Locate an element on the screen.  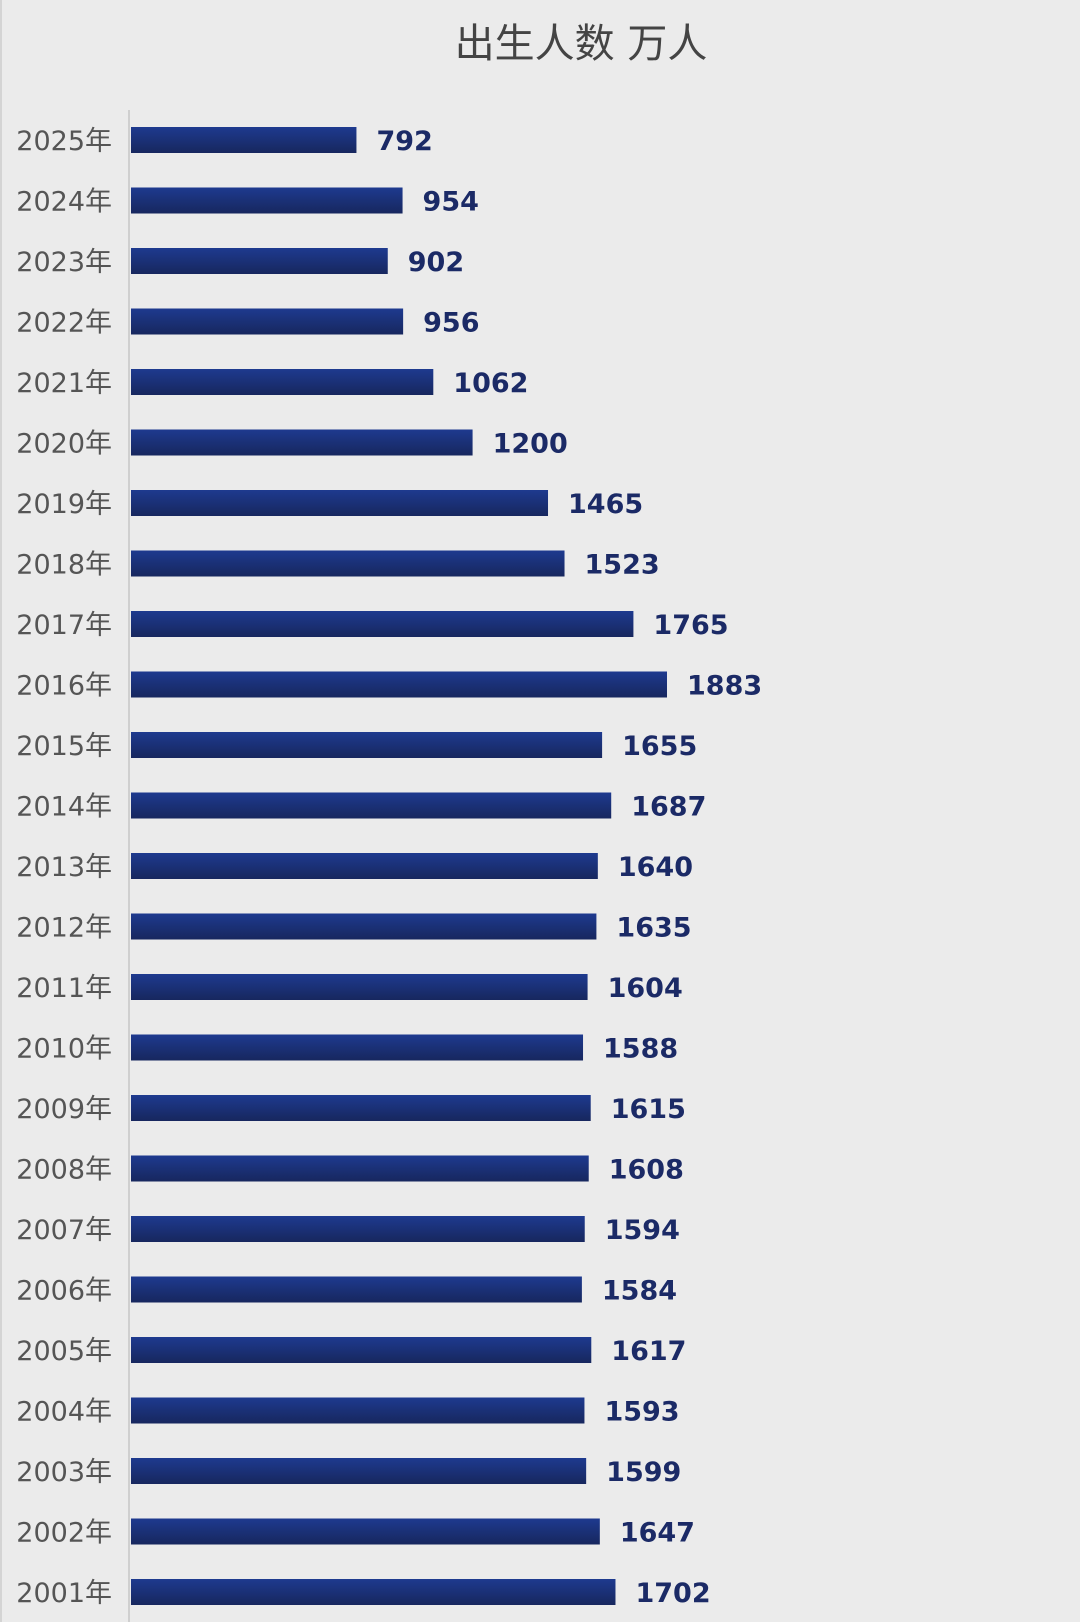
y-tick-label: 2004年 is located at coordinates (64, 1412).